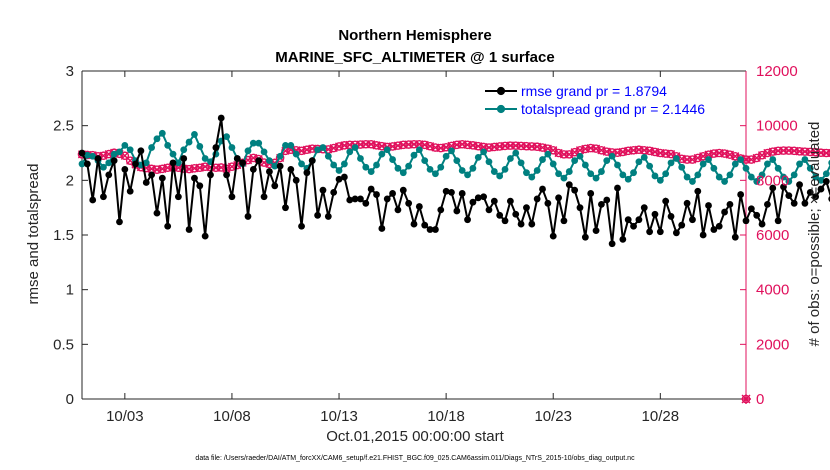  I want to click on x-tick-label: 10/23, so click(553, 416).